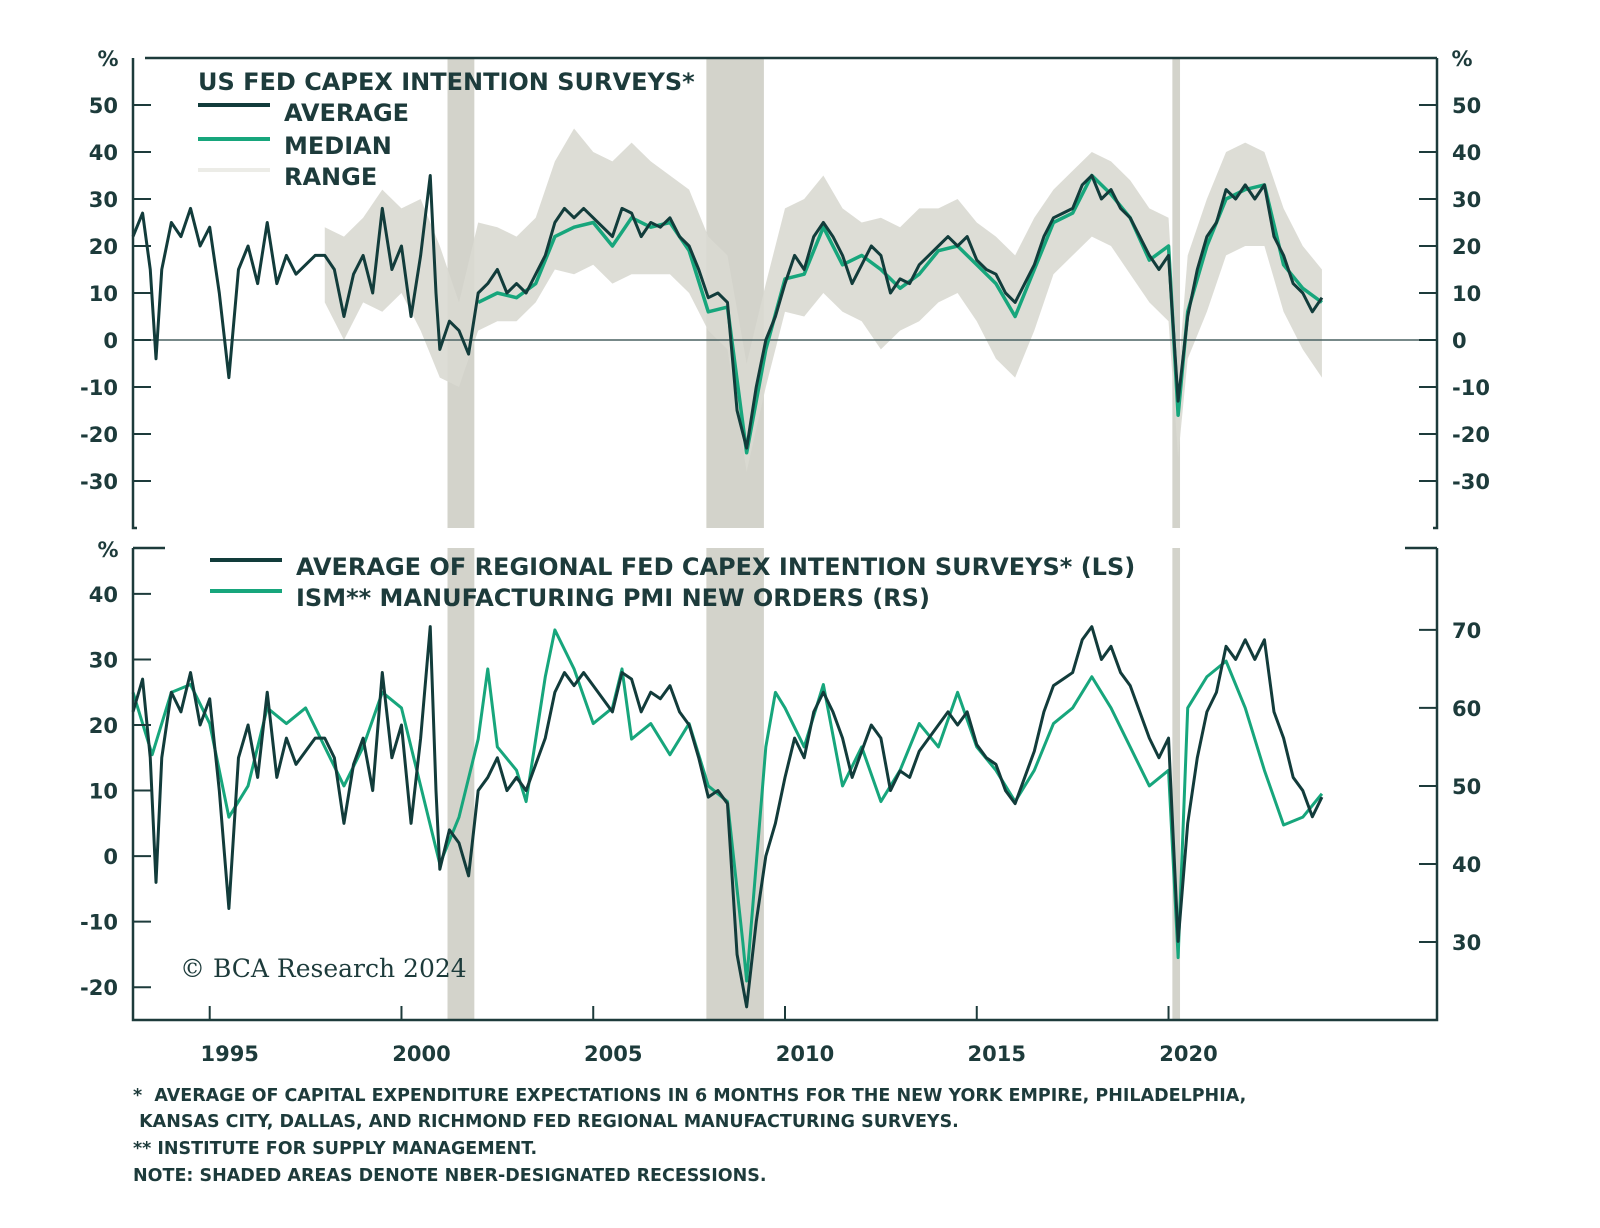 The height and width of the screenshot is (1228, 1600). I want to click on top-unit-right: %, so click(1461, 59).